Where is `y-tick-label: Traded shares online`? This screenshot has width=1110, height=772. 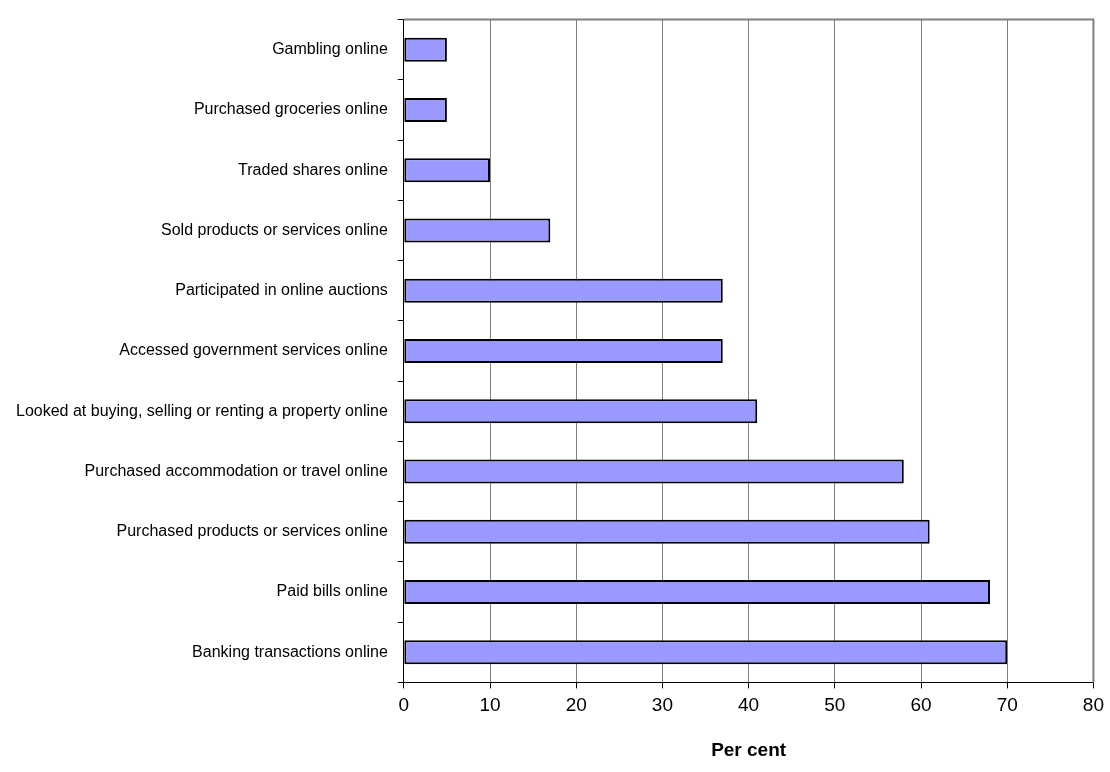
y-tick-label: Traded shares online is located at coordinates (313, 169).